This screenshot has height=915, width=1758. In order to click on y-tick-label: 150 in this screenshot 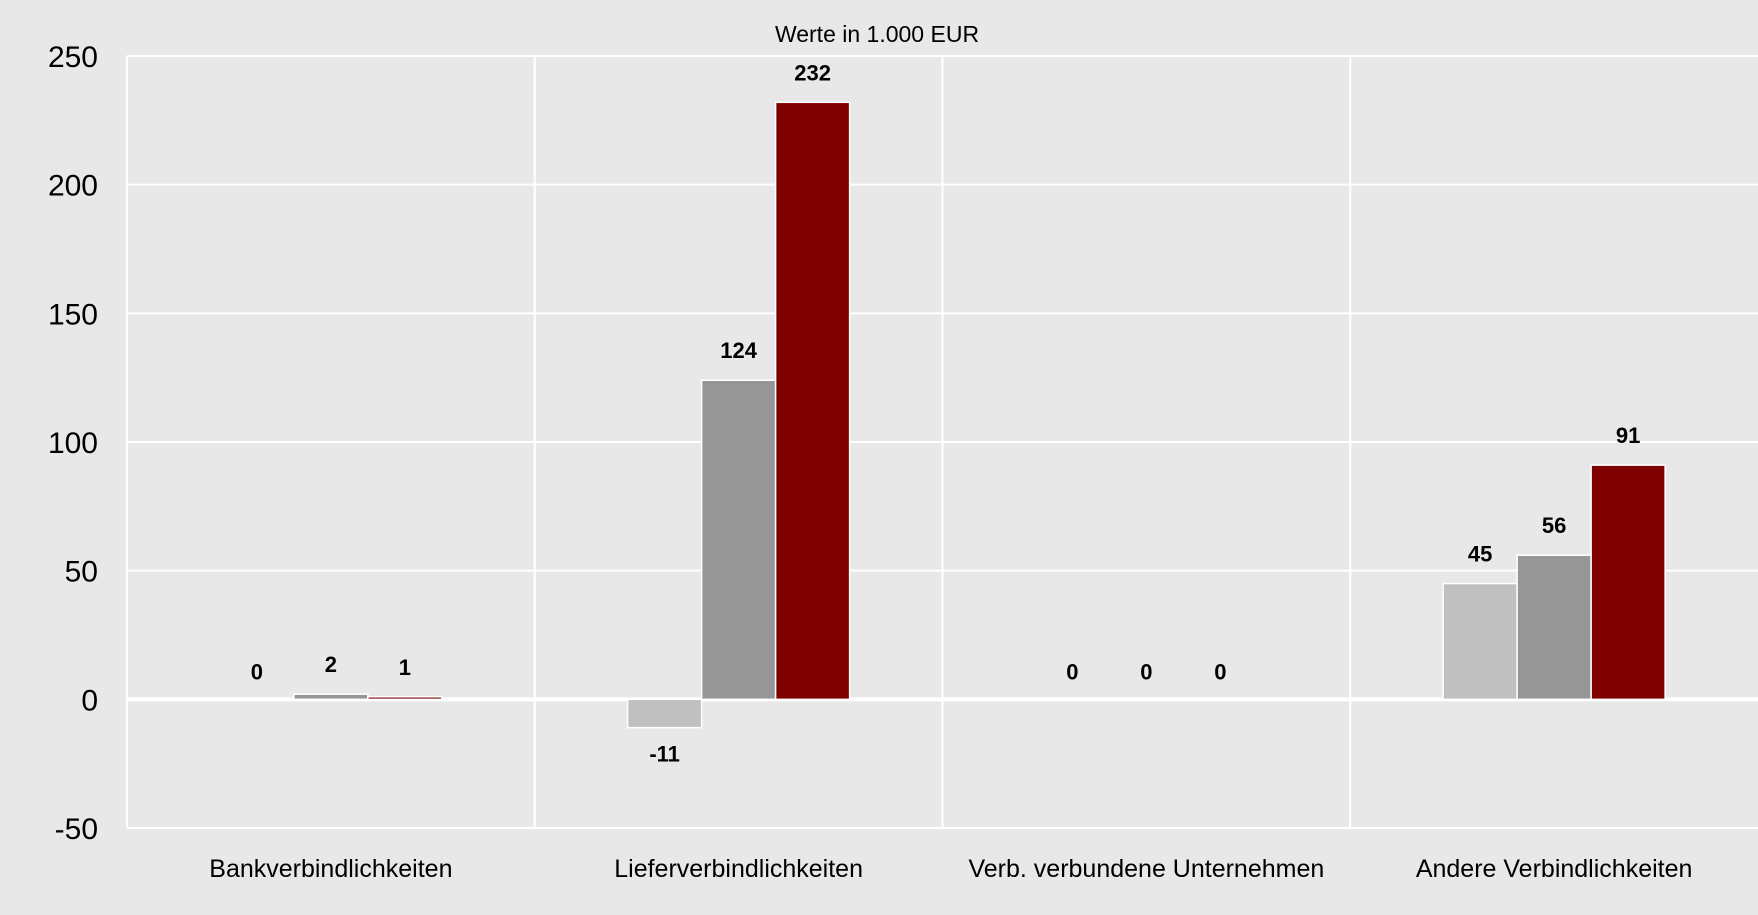, I will do `click(73, 314)`.